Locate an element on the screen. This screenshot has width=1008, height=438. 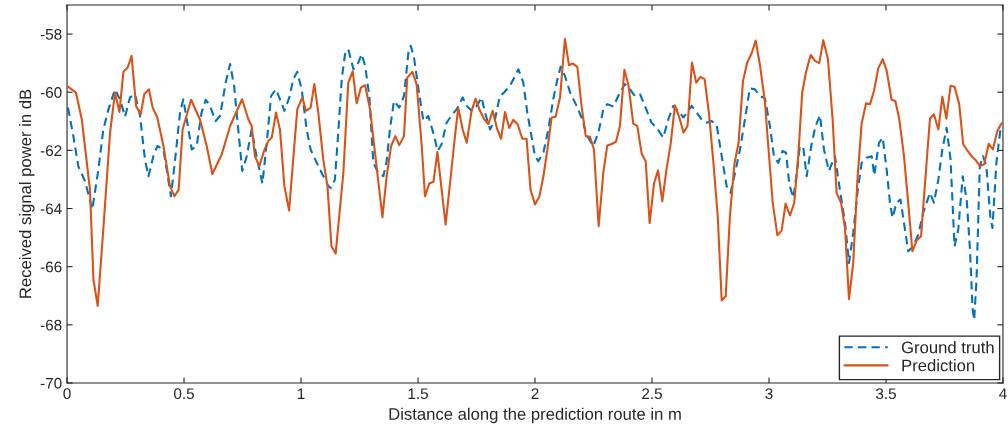
x-tick-label: 3 is located at coordinates (769, 394).